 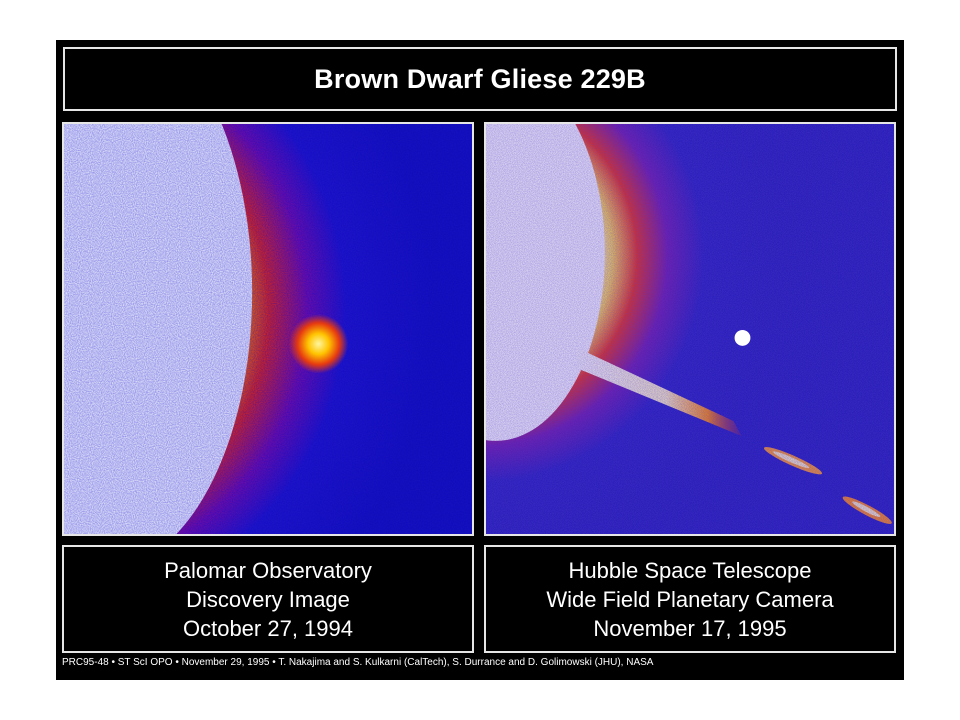 I want to click on page-title: Brown Dwarf Gliese 229B, so click(x=480, y=78).